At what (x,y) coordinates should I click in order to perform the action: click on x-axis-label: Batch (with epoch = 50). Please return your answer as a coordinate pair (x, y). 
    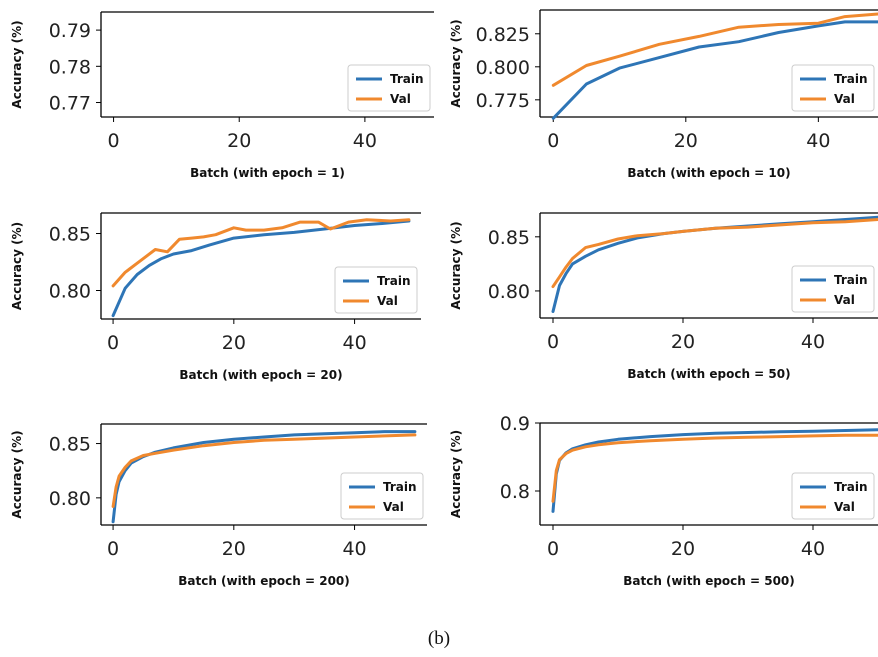
    Looking at the image, I should click on (708, 374).